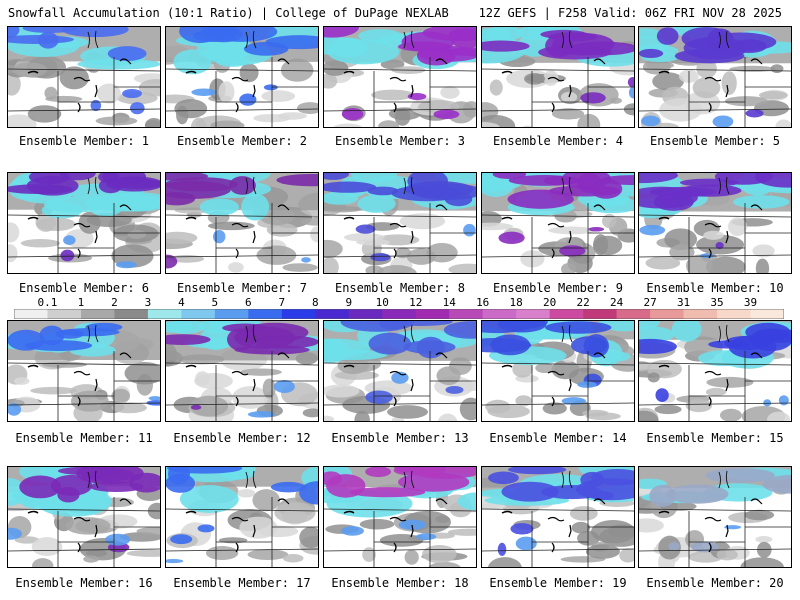 Image resolution: width=800 pixels, height=600 pixels. I want to click on colorbar-tick-label: 39, so click(750, 302).